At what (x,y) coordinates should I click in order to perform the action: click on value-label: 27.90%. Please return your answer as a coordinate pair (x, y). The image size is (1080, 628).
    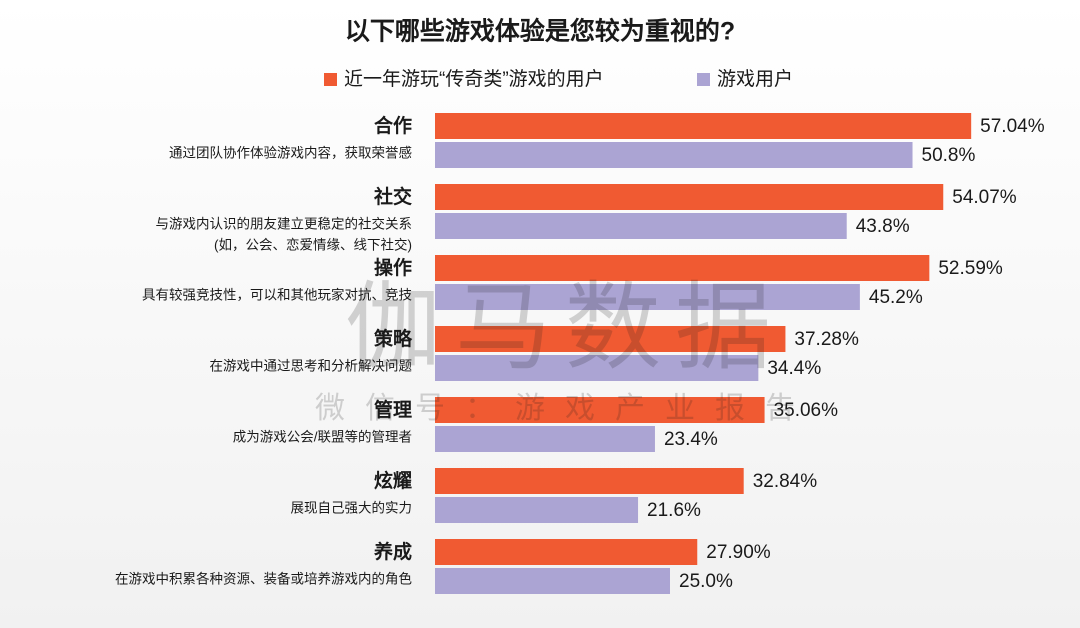
    Looking at the image, I should click on (738, 552).